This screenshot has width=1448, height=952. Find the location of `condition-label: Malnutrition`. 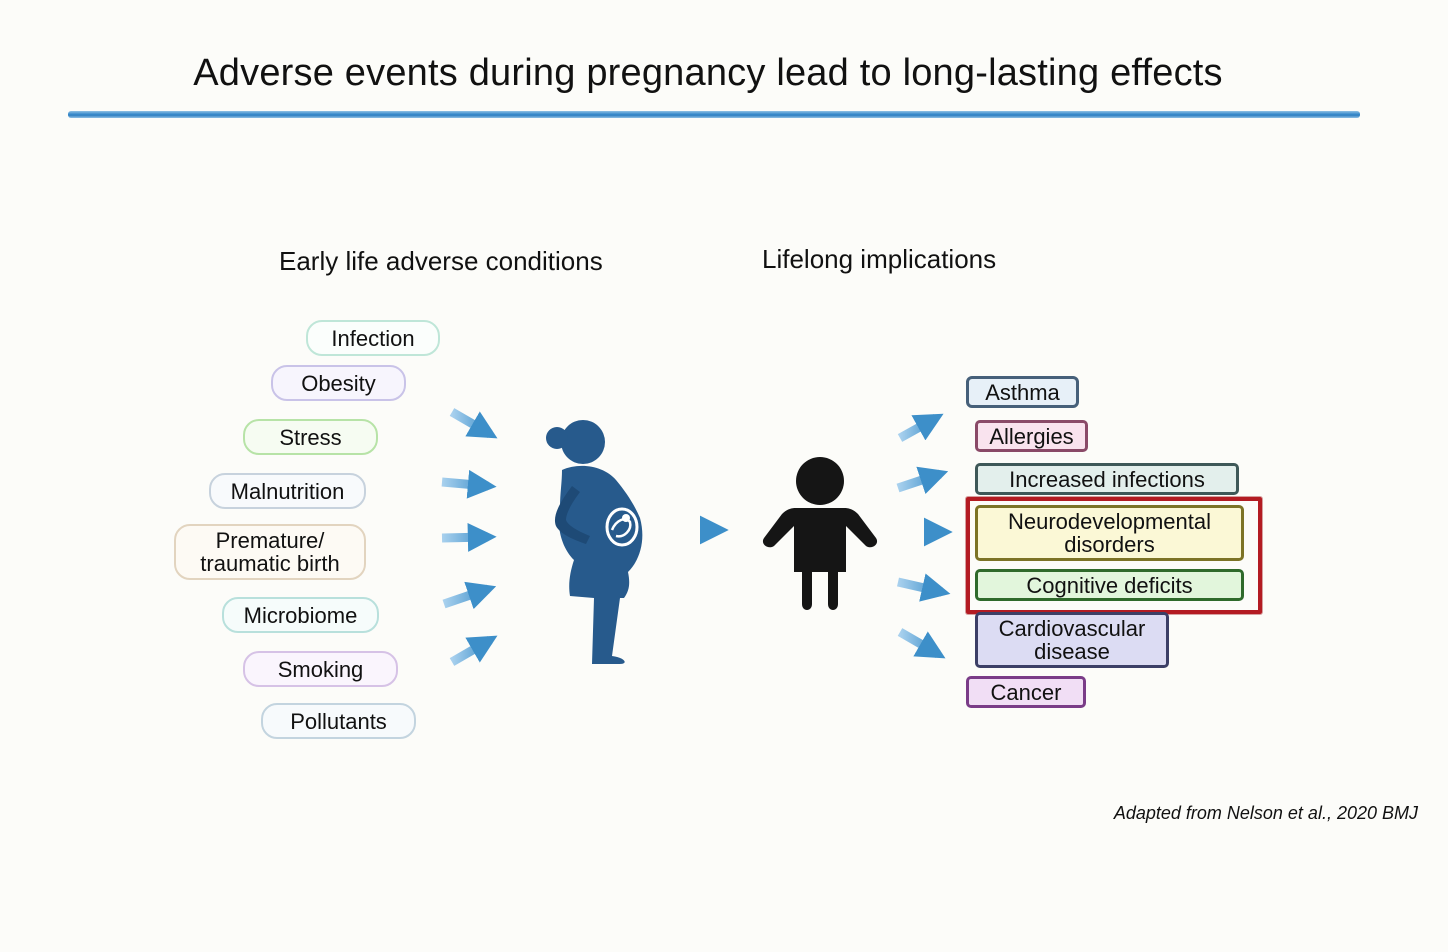

condition-label: Malnutrition is located at coordinates (287, 491).